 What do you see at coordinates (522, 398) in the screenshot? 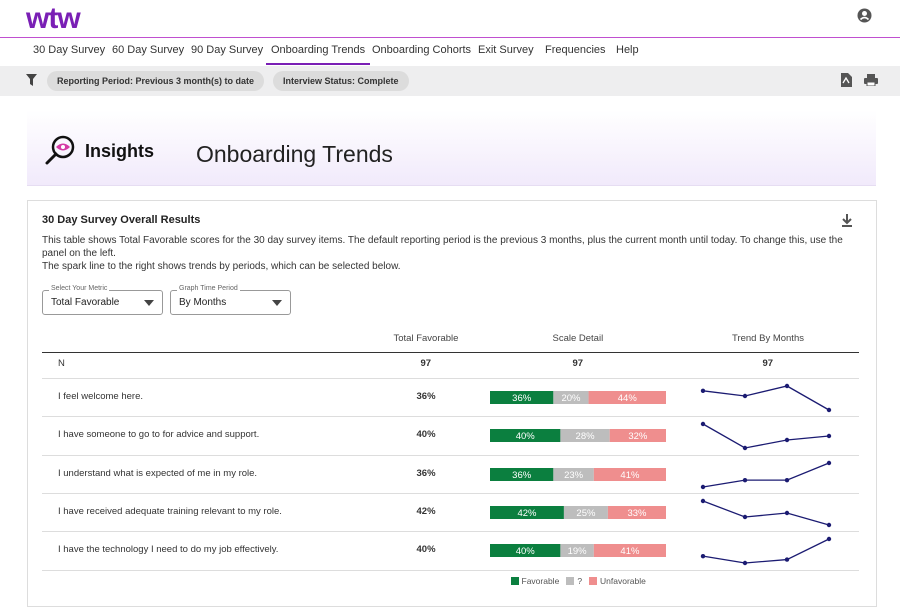
I see `scale-label: 36%` at bounding box center [522, 398].